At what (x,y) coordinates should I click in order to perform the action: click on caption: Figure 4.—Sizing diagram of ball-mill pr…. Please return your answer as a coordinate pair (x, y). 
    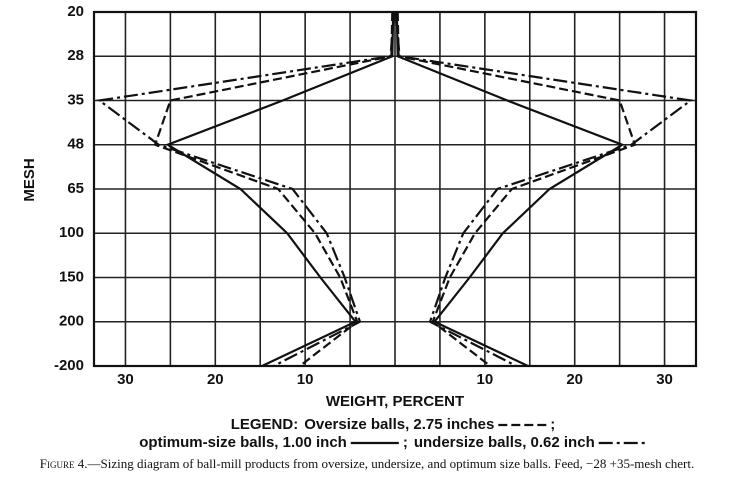
    Looking at the image, I should click on (367, 463).